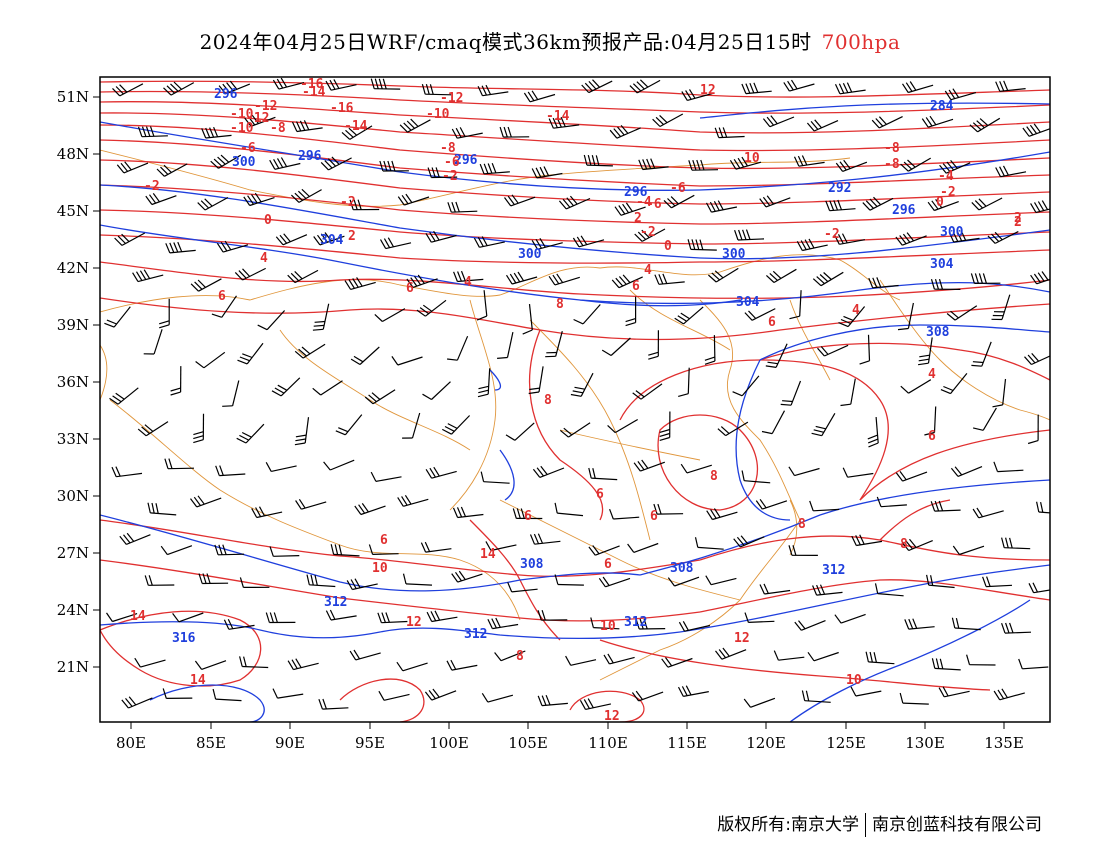 The width and height of the screenshot is (1100, 850). I want to click on inner-border-c, so click(590, 430).